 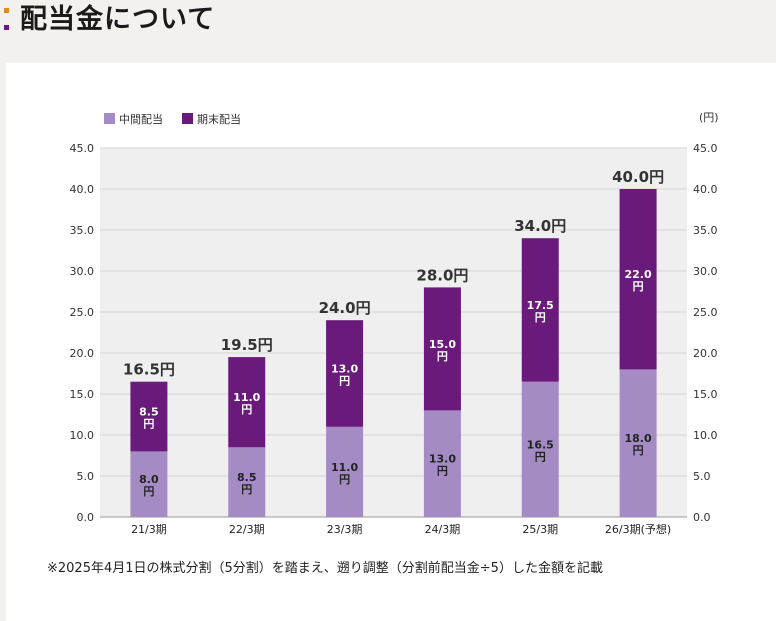 What do you see at coordinates (638, 438) in the screenshot?
I see `interim-value-label: 18.0` at bounding box center [638, 438].